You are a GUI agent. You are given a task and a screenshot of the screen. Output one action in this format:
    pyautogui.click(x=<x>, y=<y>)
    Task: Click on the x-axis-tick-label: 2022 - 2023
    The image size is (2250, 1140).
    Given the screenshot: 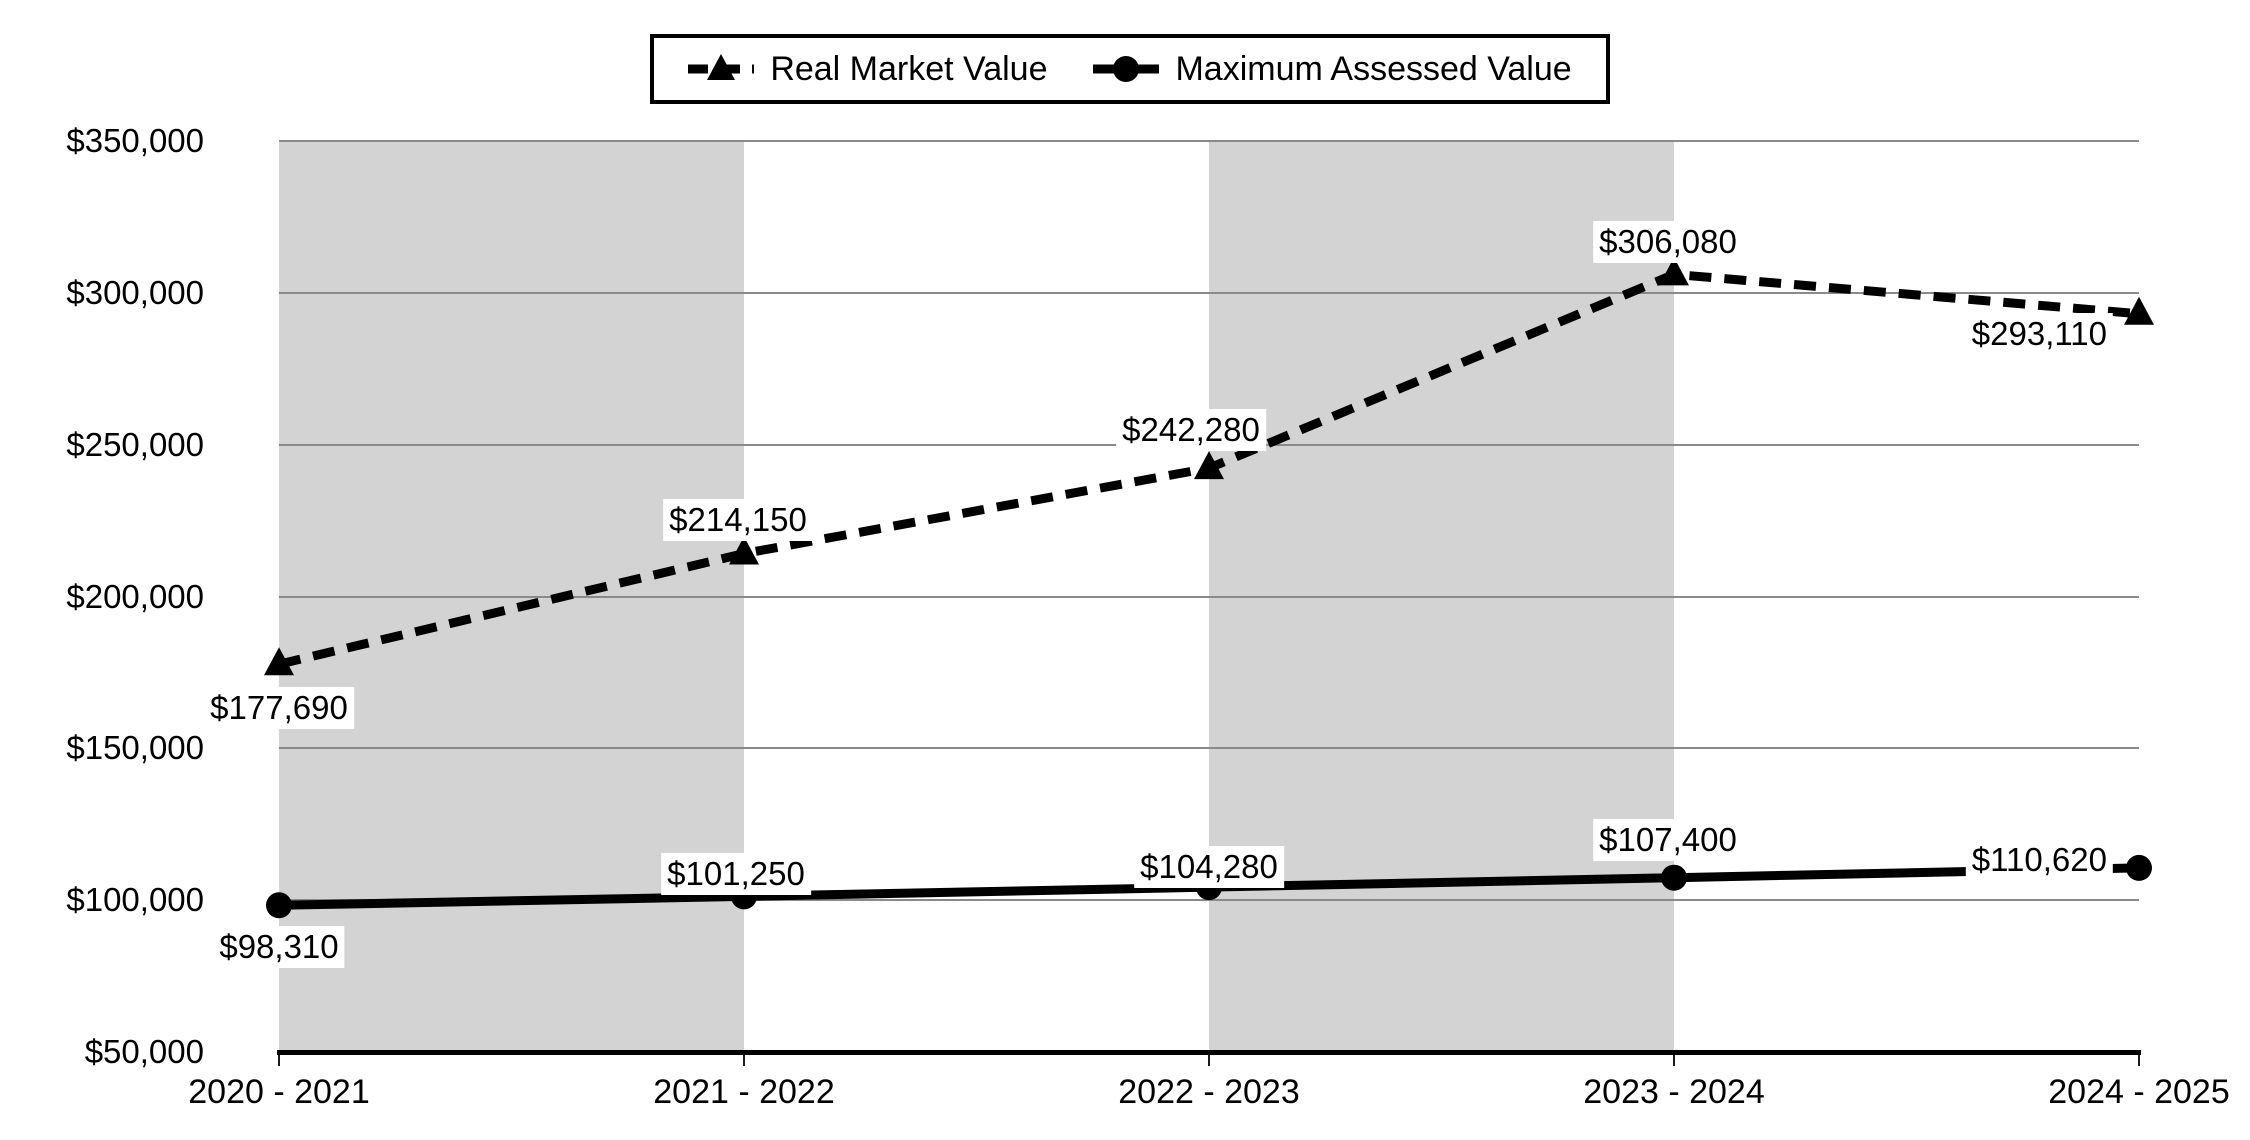 What is the action you would take?
    pyautogui.click(x=1209, y=1092)
    